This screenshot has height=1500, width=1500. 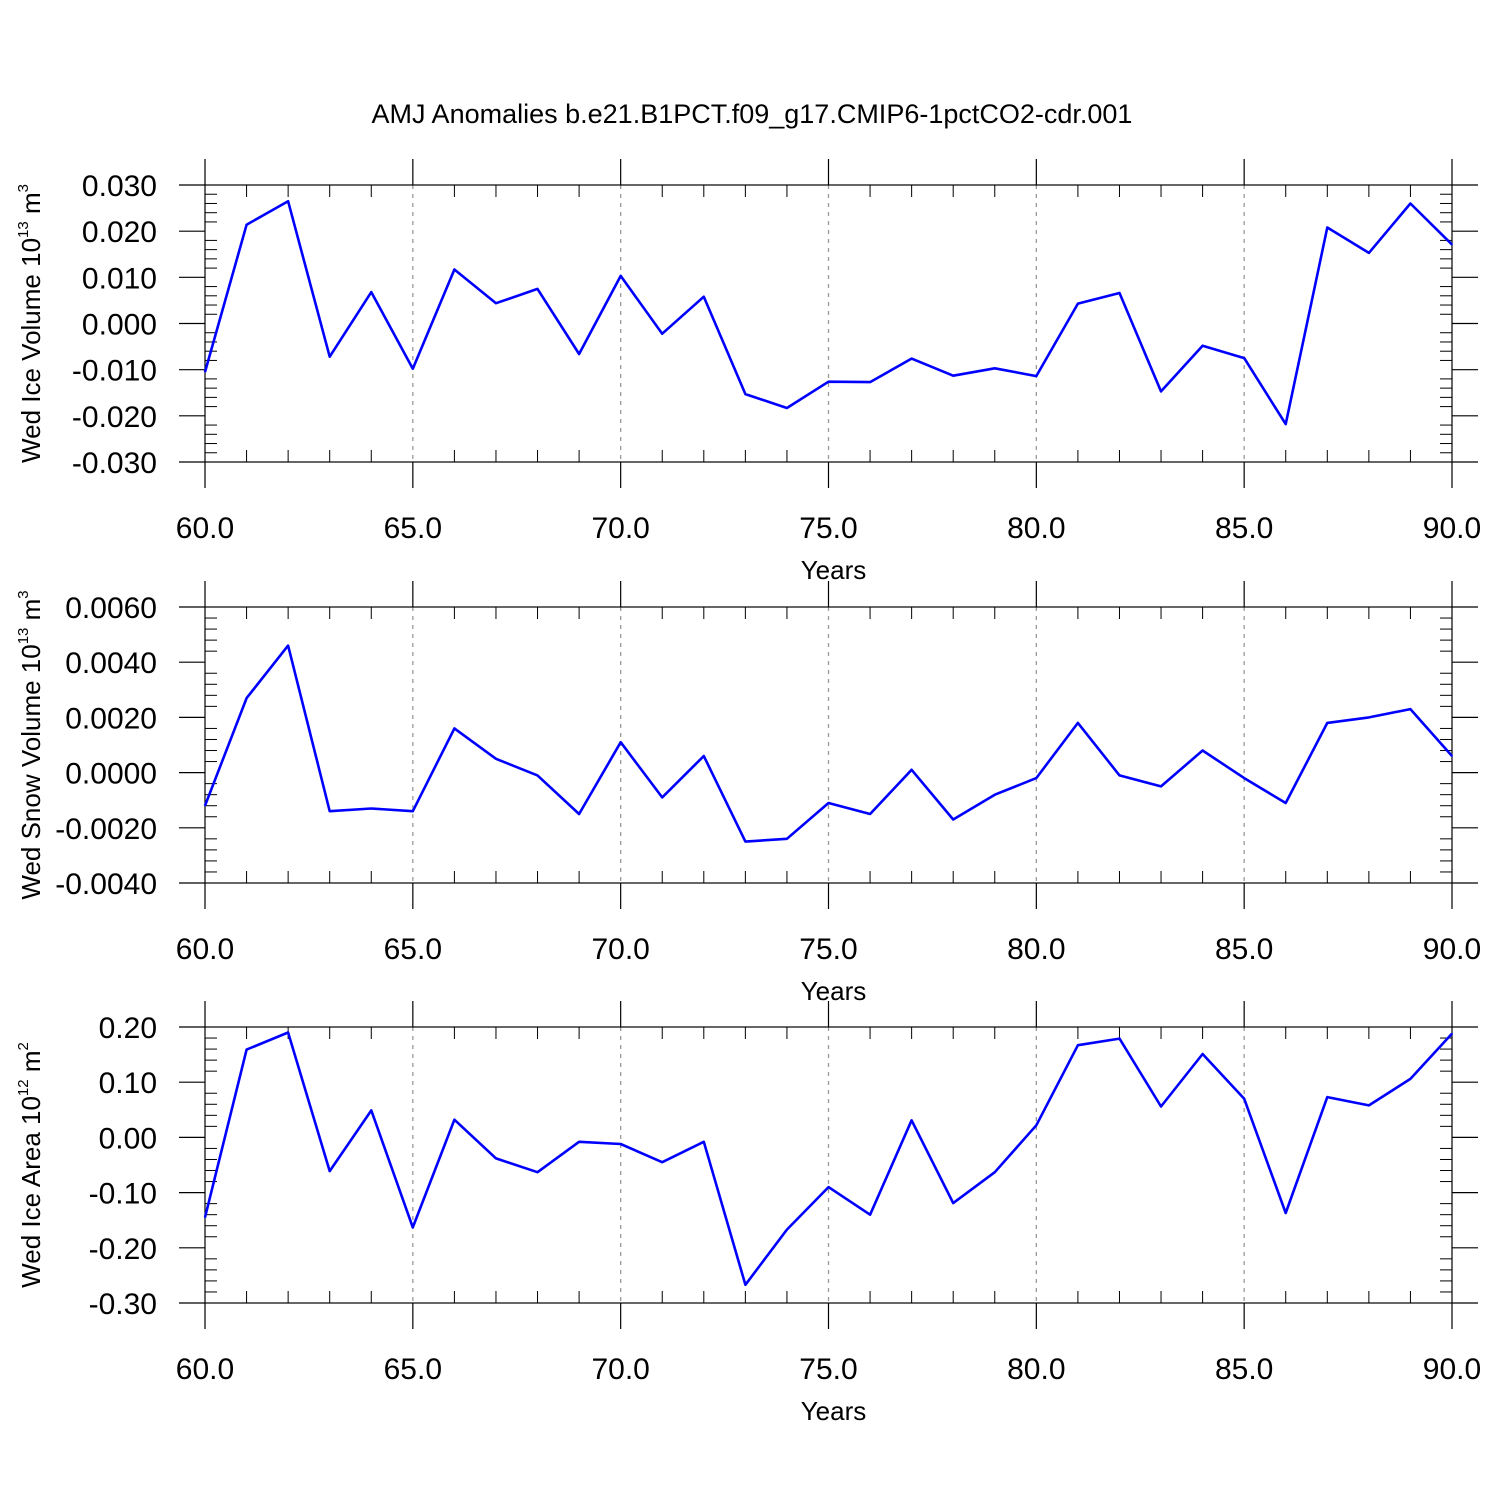 I want to click on y-axis-title-part: Wed Ice Area 10, so click(x=31, y=1192).